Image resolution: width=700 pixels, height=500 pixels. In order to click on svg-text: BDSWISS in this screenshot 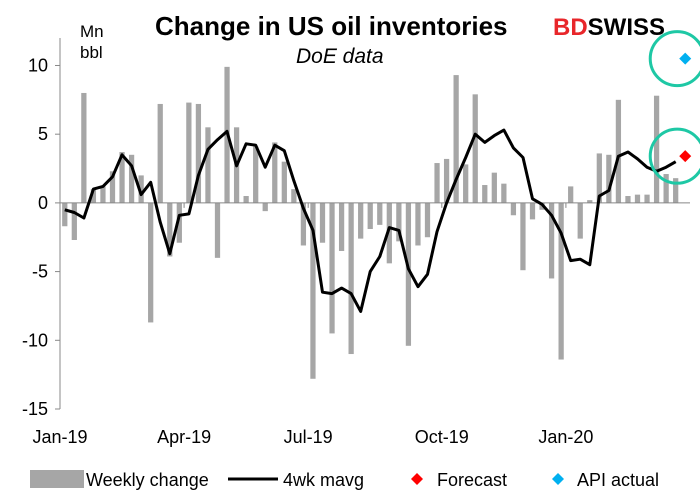, I will do `click(609, 27)`.